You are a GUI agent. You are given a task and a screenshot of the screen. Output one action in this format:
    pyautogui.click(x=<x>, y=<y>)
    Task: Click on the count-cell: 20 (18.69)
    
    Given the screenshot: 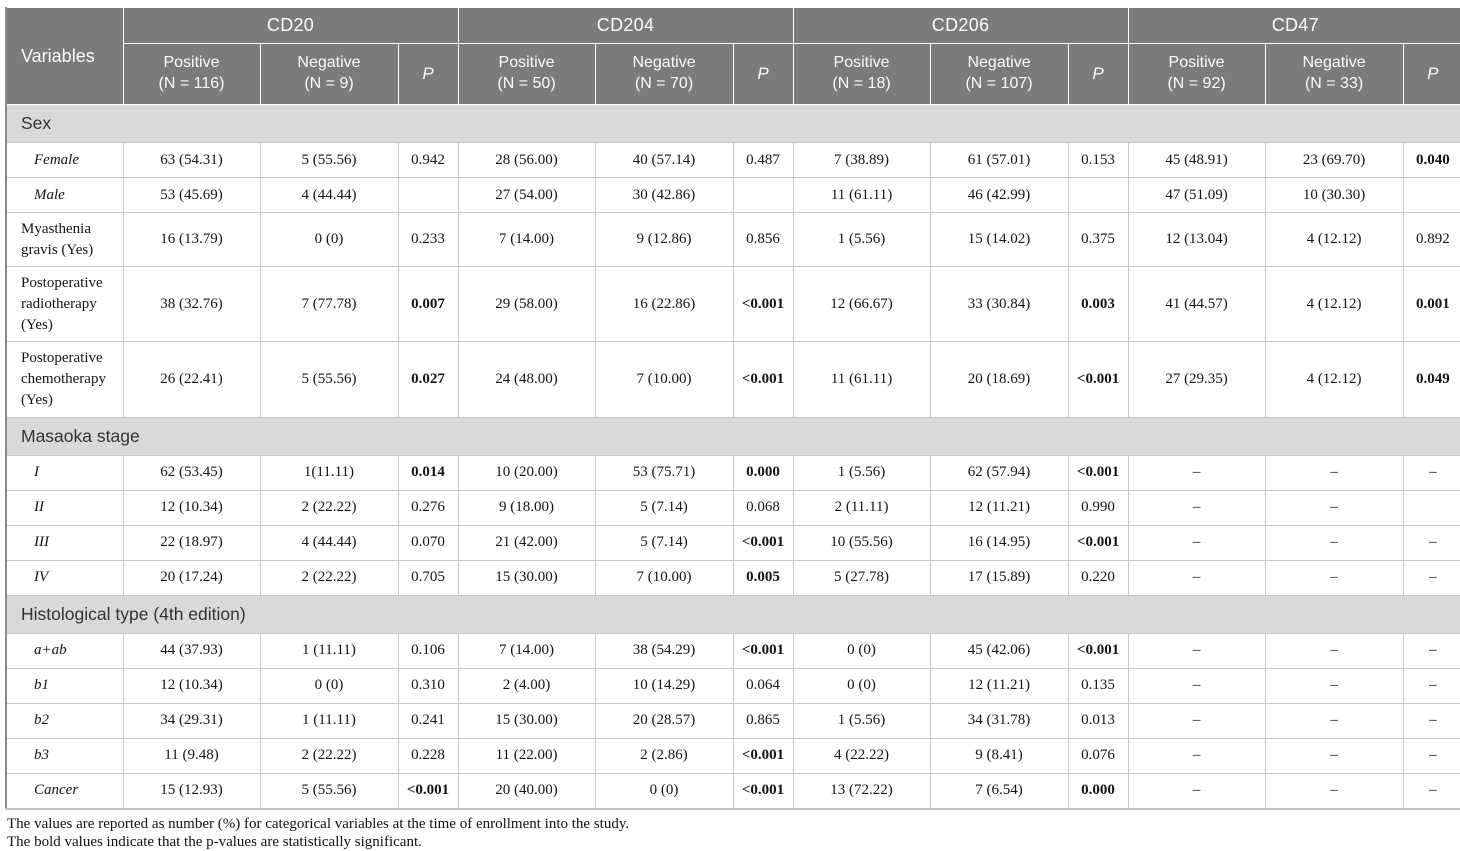 What is the action you would take?
    pyautogui.click(x=999, y=379)
    